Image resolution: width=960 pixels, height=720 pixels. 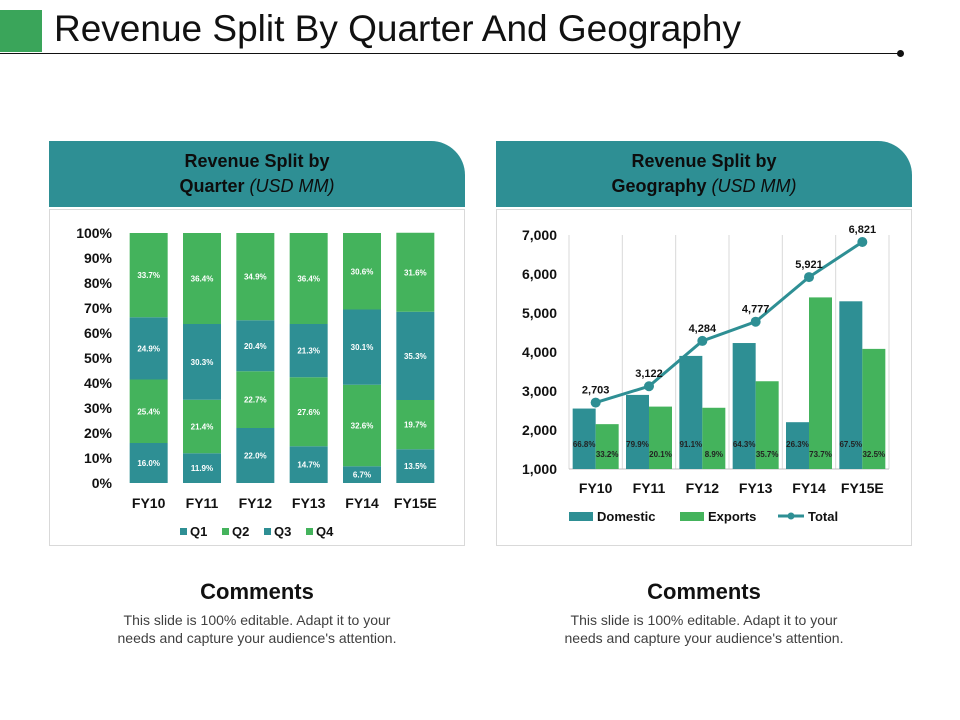 What do you see at coordinates (850, 444) in the screenshot?
I see `domestic-pct-label: 67.5%` at bounding box center [850, 444].